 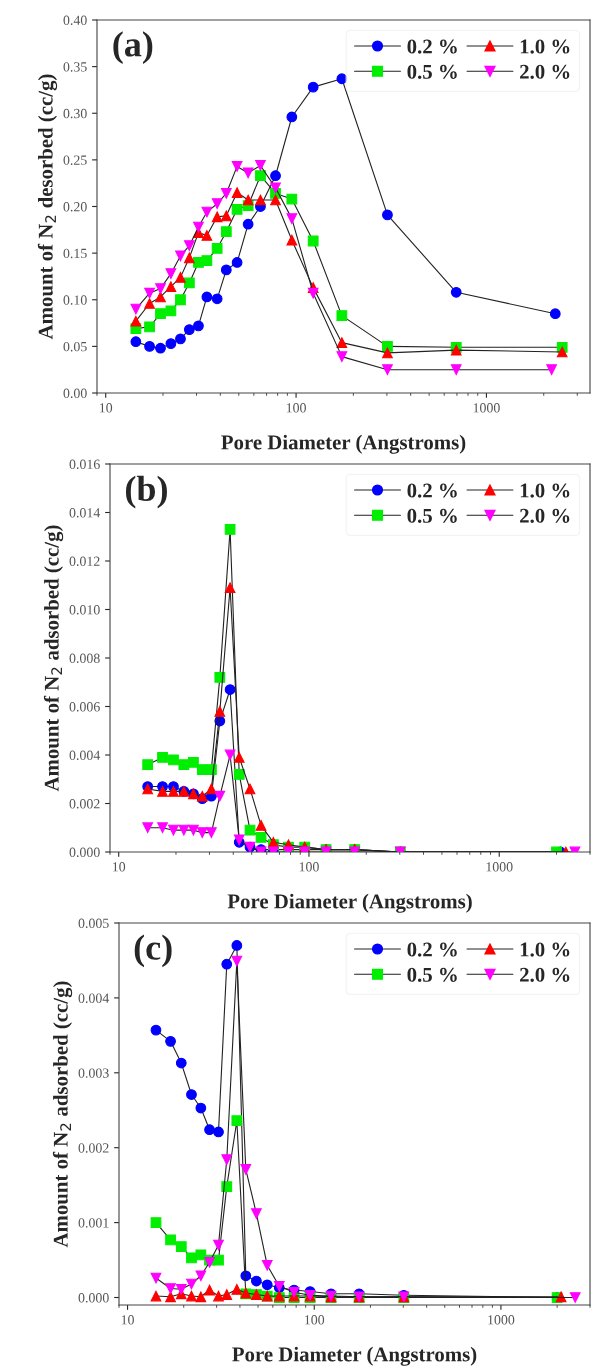 What do you see at coordinates (75, 253) in the screenshot?
I see `y-tick-label: 0.15` at bounding box center [75, 253].